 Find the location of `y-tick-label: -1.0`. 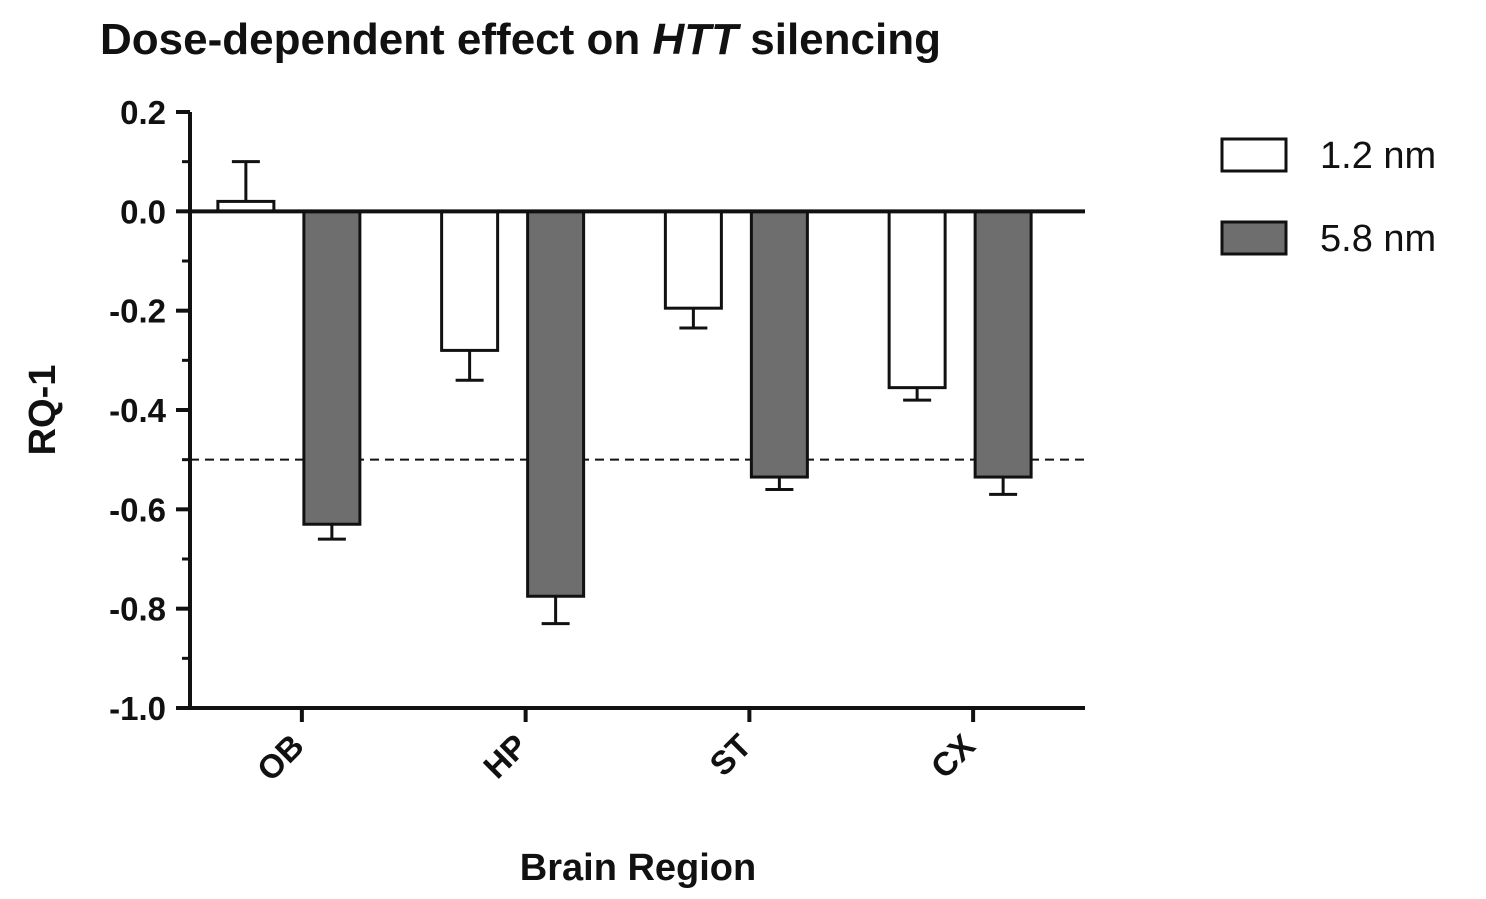

y-tick-label: -1.0 is located at coordinates (137, 708).